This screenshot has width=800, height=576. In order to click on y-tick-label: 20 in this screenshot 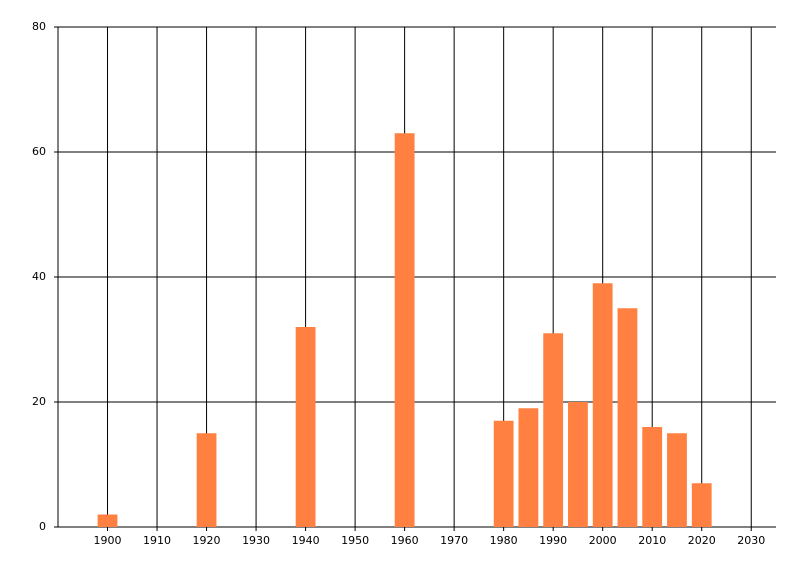, I will do `click(39, 401)`.